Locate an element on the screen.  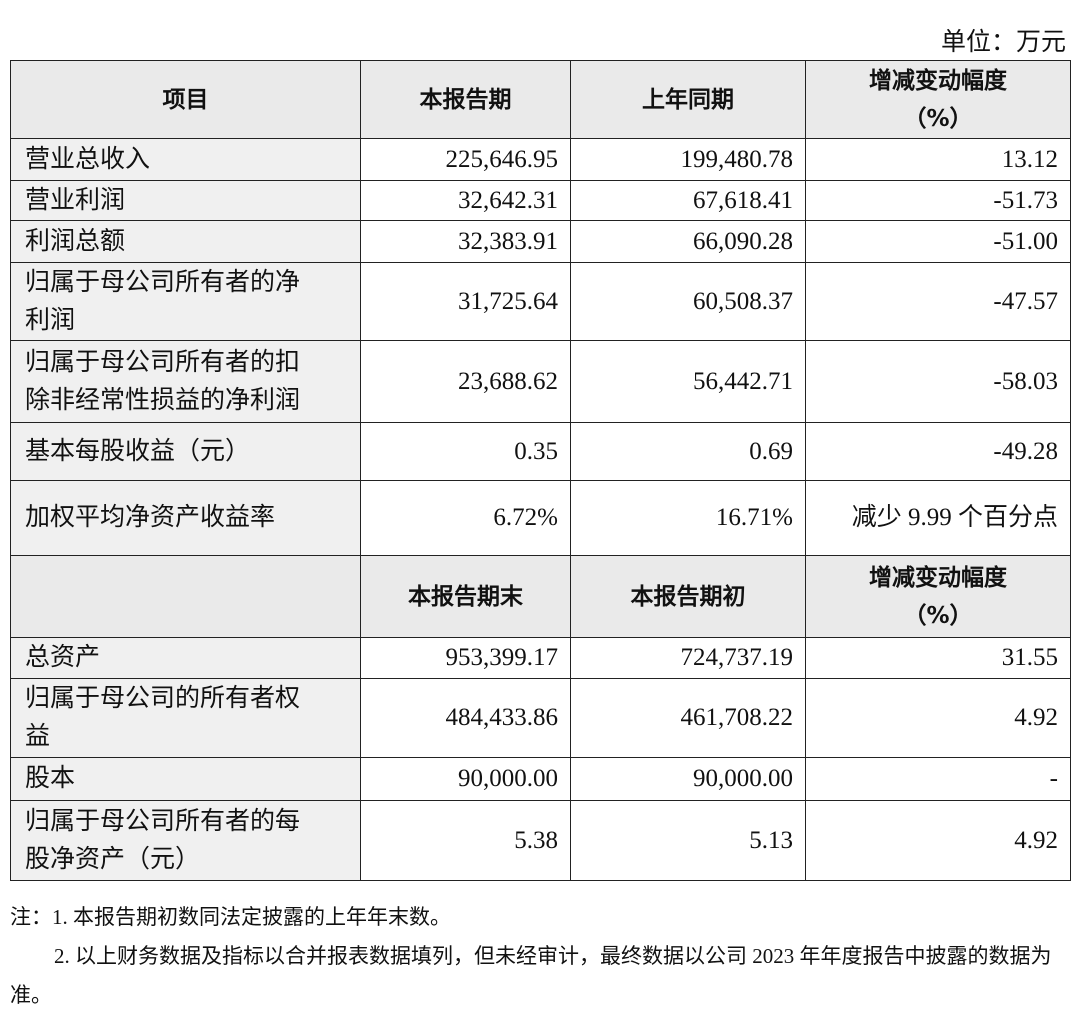
row-label: 基本每股收益（元） is located at coordinates (185, 451).